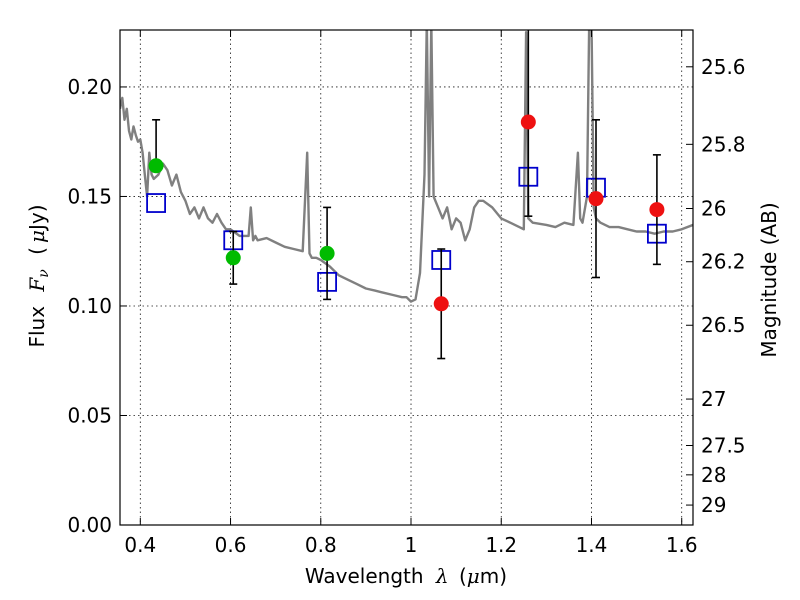  What do you see at coordinates (713, 209) in the screenshot?
I see `right-tick-label: 26` at bounding box center [713, 209].